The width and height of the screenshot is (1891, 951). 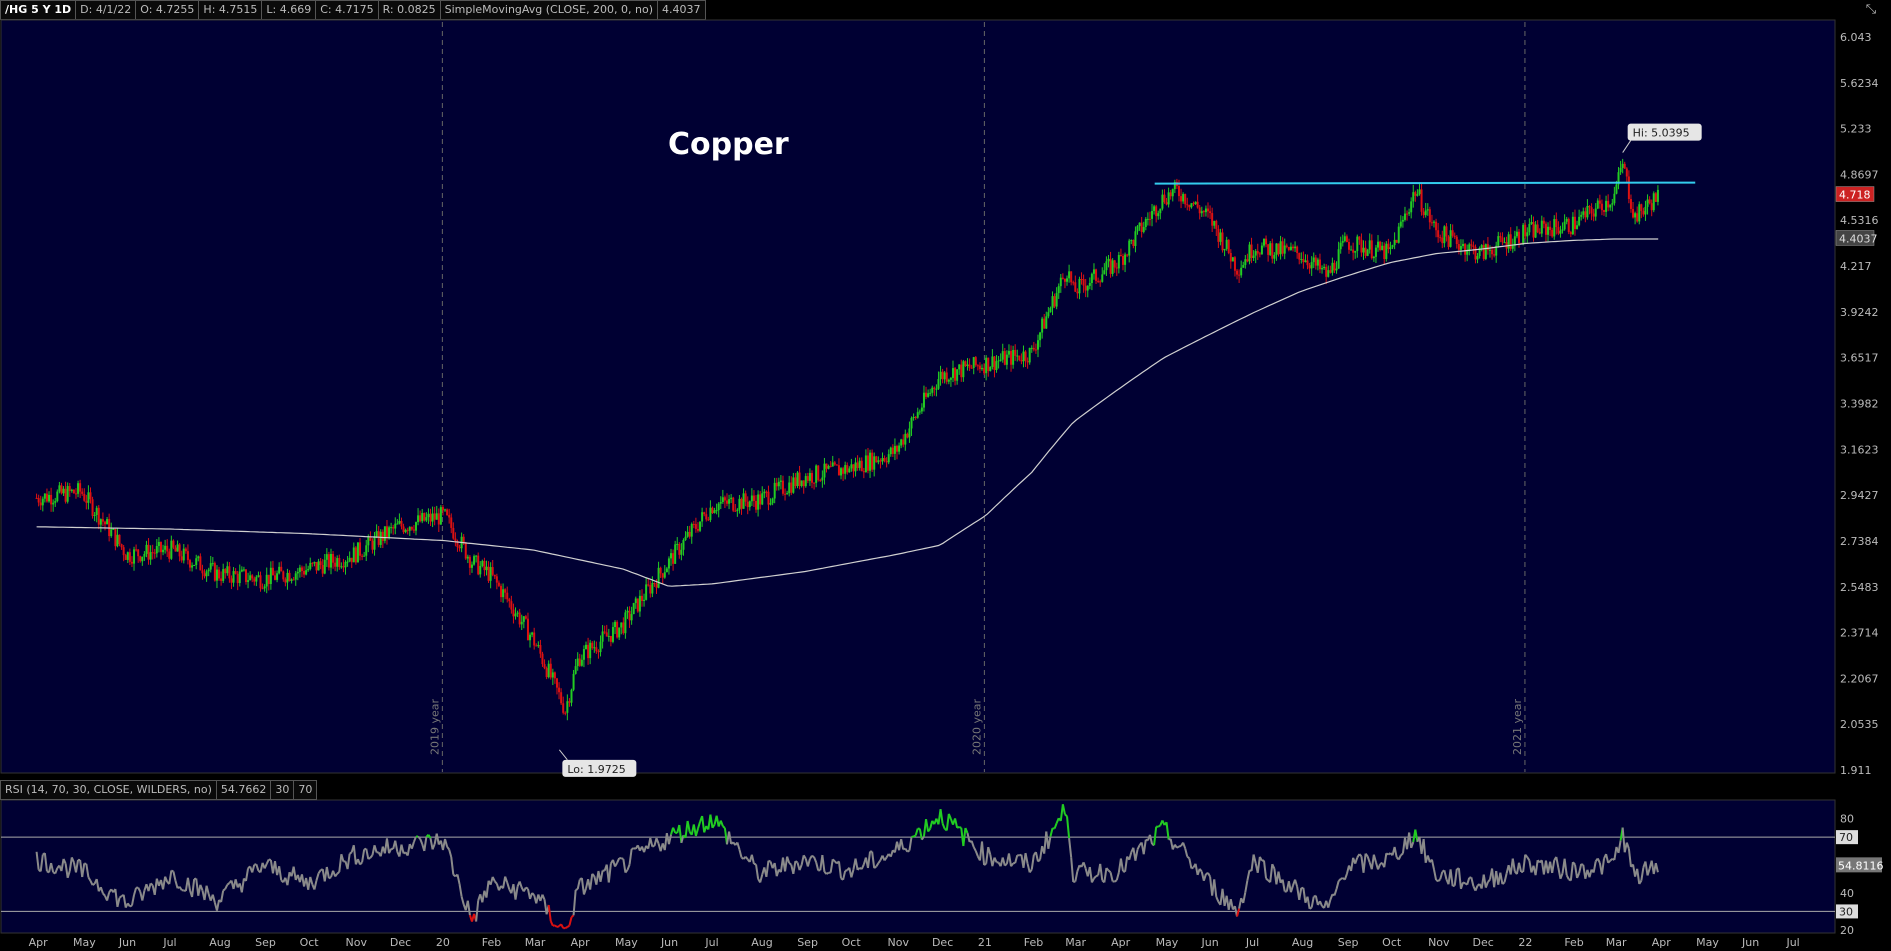 I want to click on study-label: SimpleMovingAvg (CLOSE, 200, 0, no), so click(x=549, y=10).